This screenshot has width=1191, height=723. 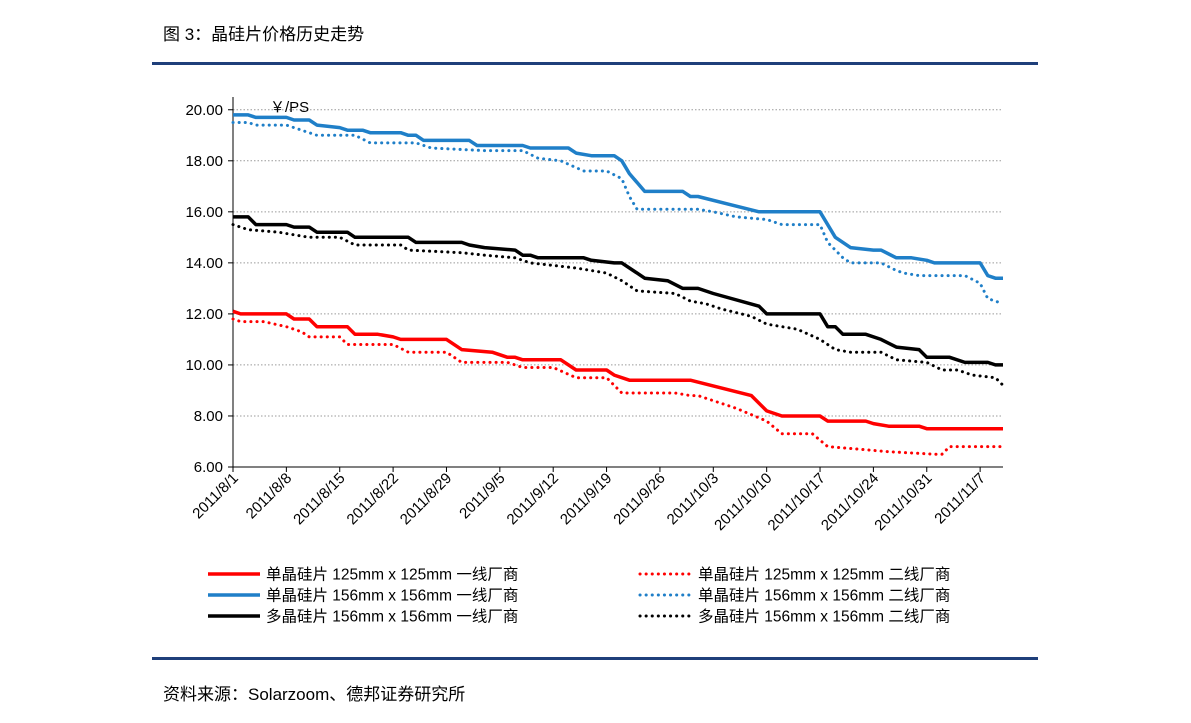 I want to click on x-tick-label: 2011/9/26, so click(x=639, y=499).